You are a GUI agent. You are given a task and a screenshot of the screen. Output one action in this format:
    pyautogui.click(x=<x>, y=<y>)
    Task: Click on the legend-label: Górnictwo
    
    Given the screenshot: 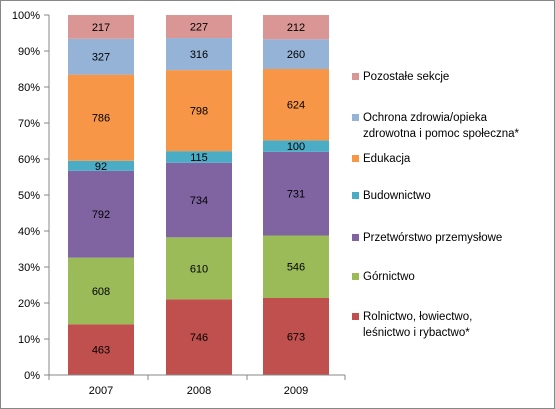 What is the action you would take?
    pyautogui.click(x=389, y=277)
    